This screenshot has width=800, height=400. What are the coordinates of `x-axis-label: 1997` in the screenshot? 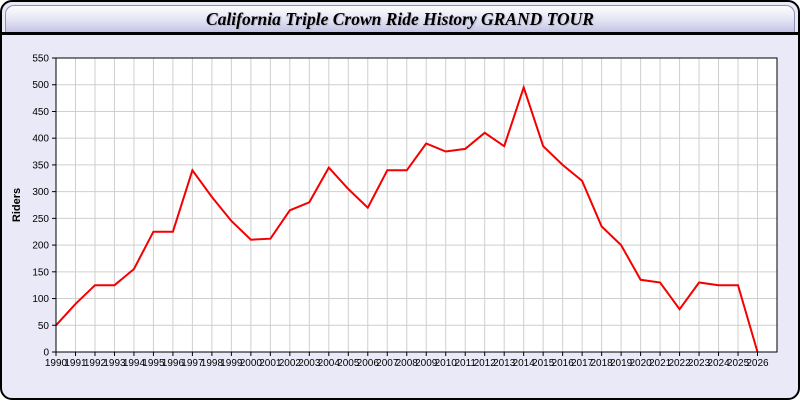 It's located at (192, 363).